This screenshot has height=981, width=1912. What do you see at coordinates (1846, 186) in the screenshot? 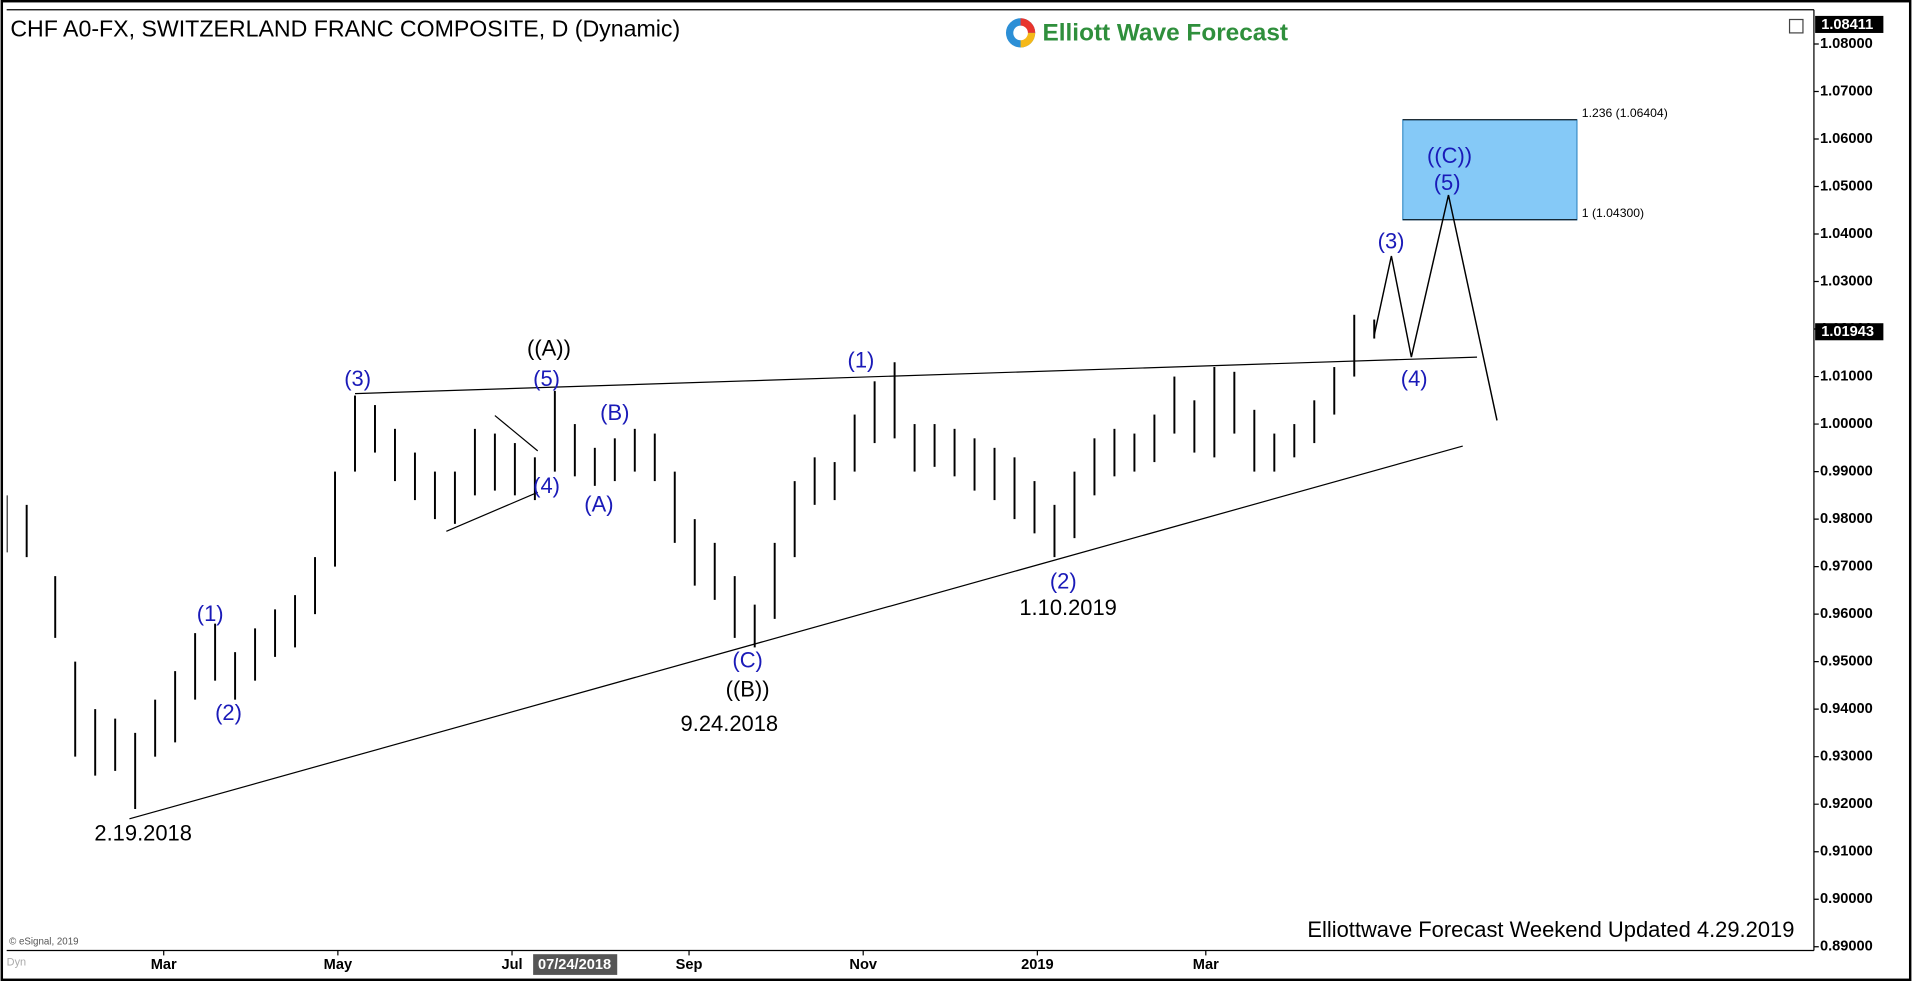
I see `y-tick-label: 1.05000` at bounding box center [1846, 186].